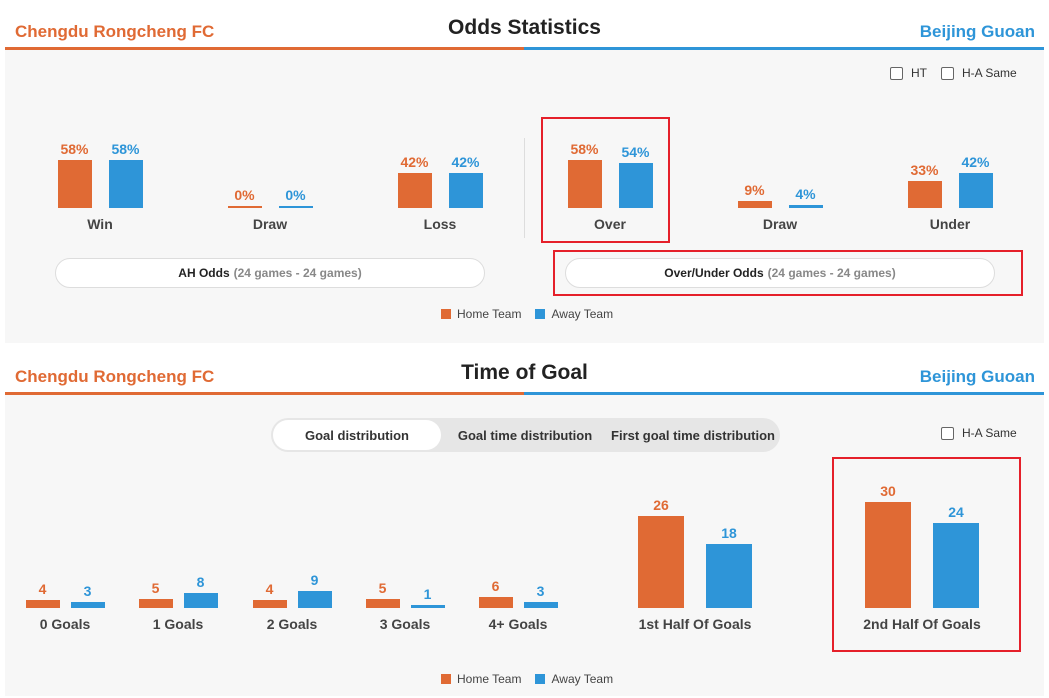 This screenshot has width=1049, height=698. I want to click on away-value-2-goals: 9, so click(314, 579).